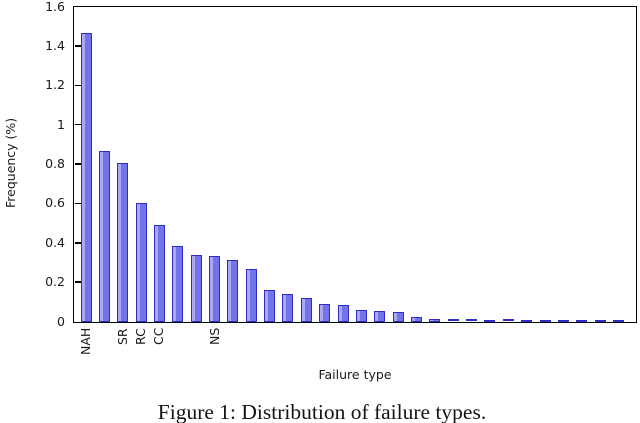  What do you see at coordinates (55, 242) in the screenshot?
I see `y-tick-label: 0.4` at bounding box center [55, 242].